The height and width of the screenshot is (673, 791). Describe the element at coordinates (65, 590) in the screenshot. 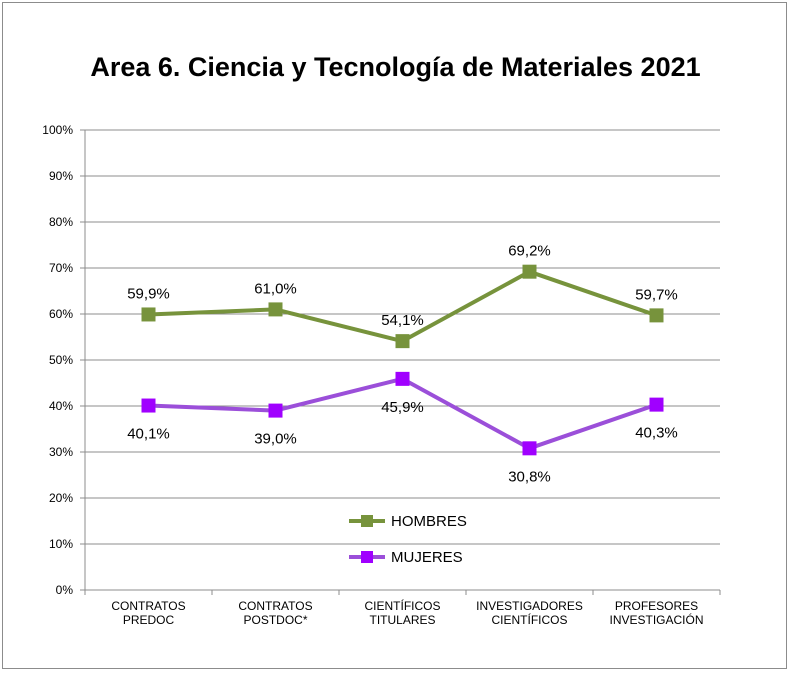

I see `y-tick-label: 0%` at that location.